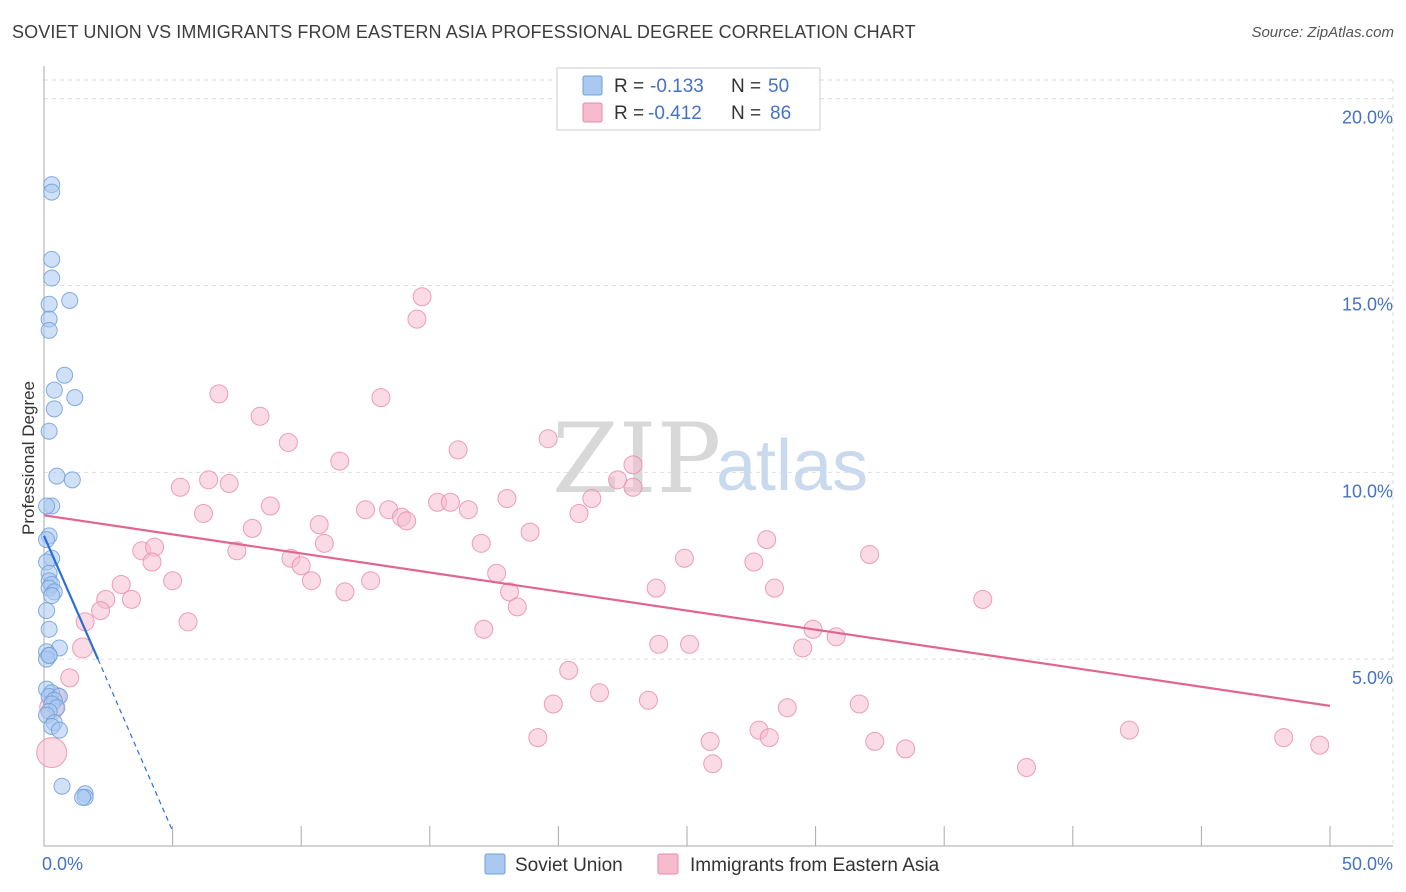 The height and width of the screenshot is (892, 1406). What do you see at coordinates (629, 86) in the screenshot?
I see `legend-r-label-soviet: R =` at bounding box center [629, 86].